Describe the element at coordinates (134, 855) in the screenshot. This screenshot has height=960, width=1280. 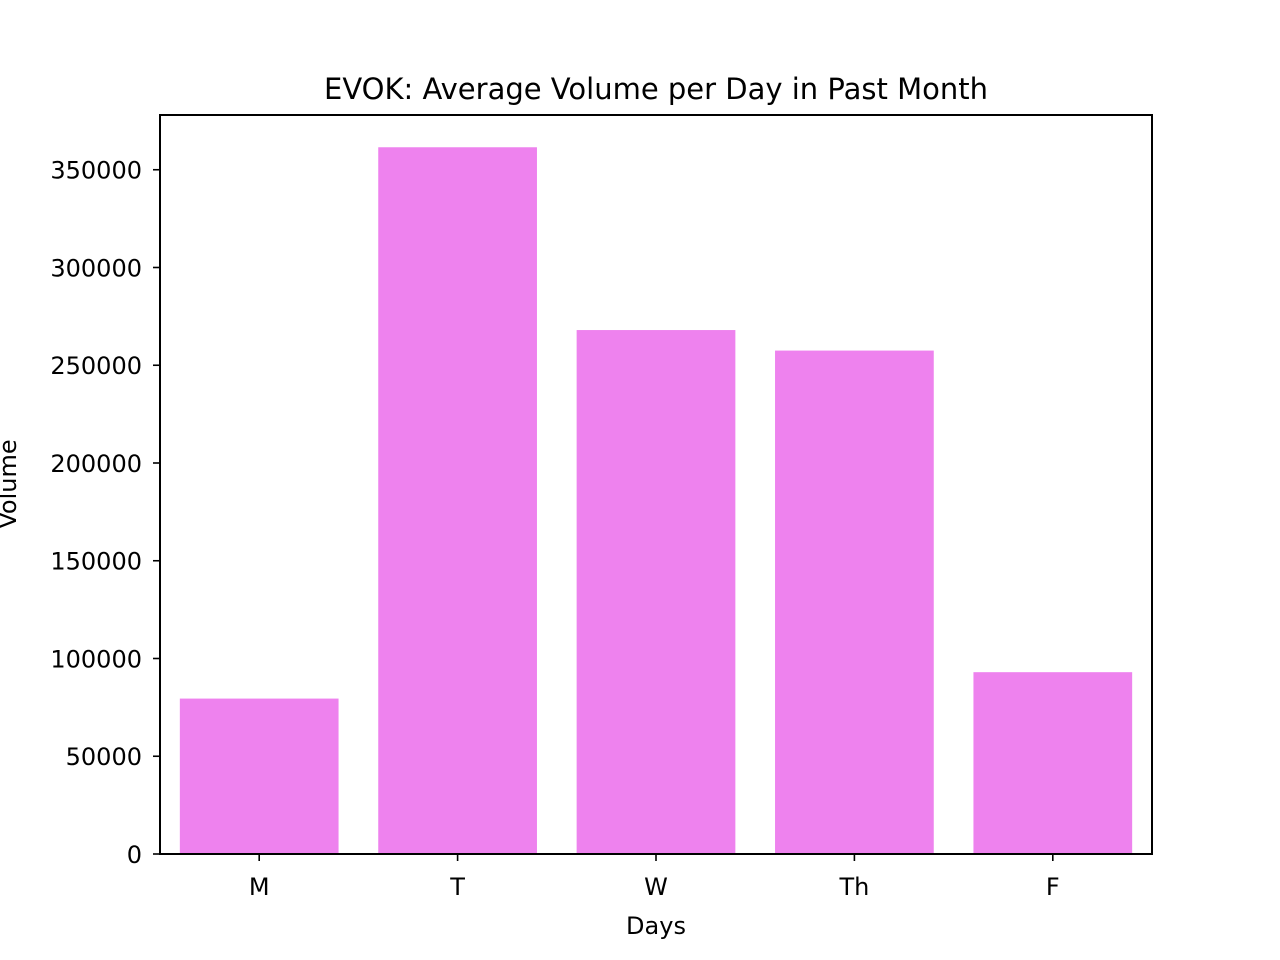
I see `y-tick-label: 0` at that location.